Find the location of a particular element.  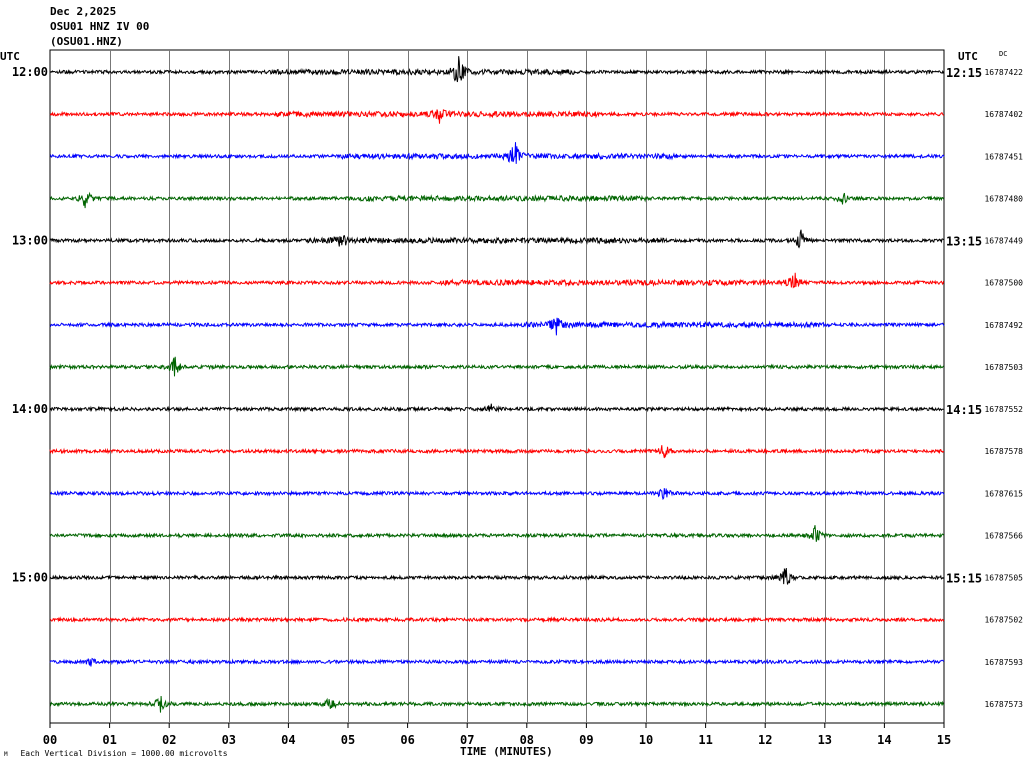

x-tick-label: 11 is located at coordinates (705, 740).